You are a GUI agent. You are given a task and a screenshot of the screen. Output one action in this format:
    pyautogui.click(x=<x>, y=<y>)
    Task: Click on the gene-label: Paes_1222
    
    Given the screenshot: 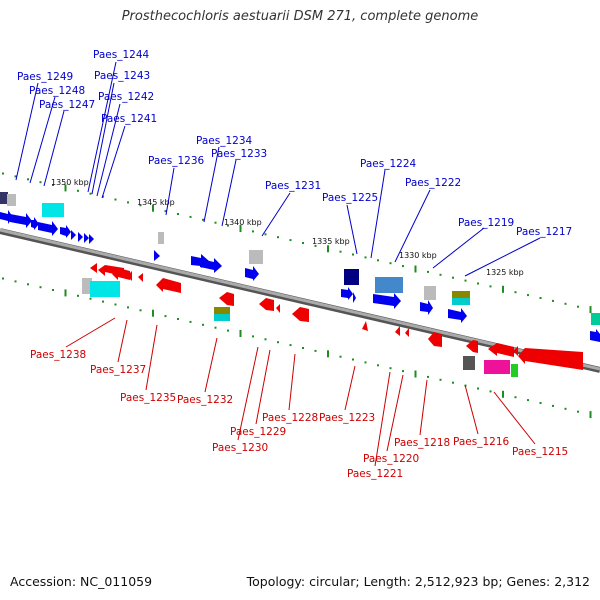 What is the action you would take?
    pyautogui.click(x=433, y=183)
    